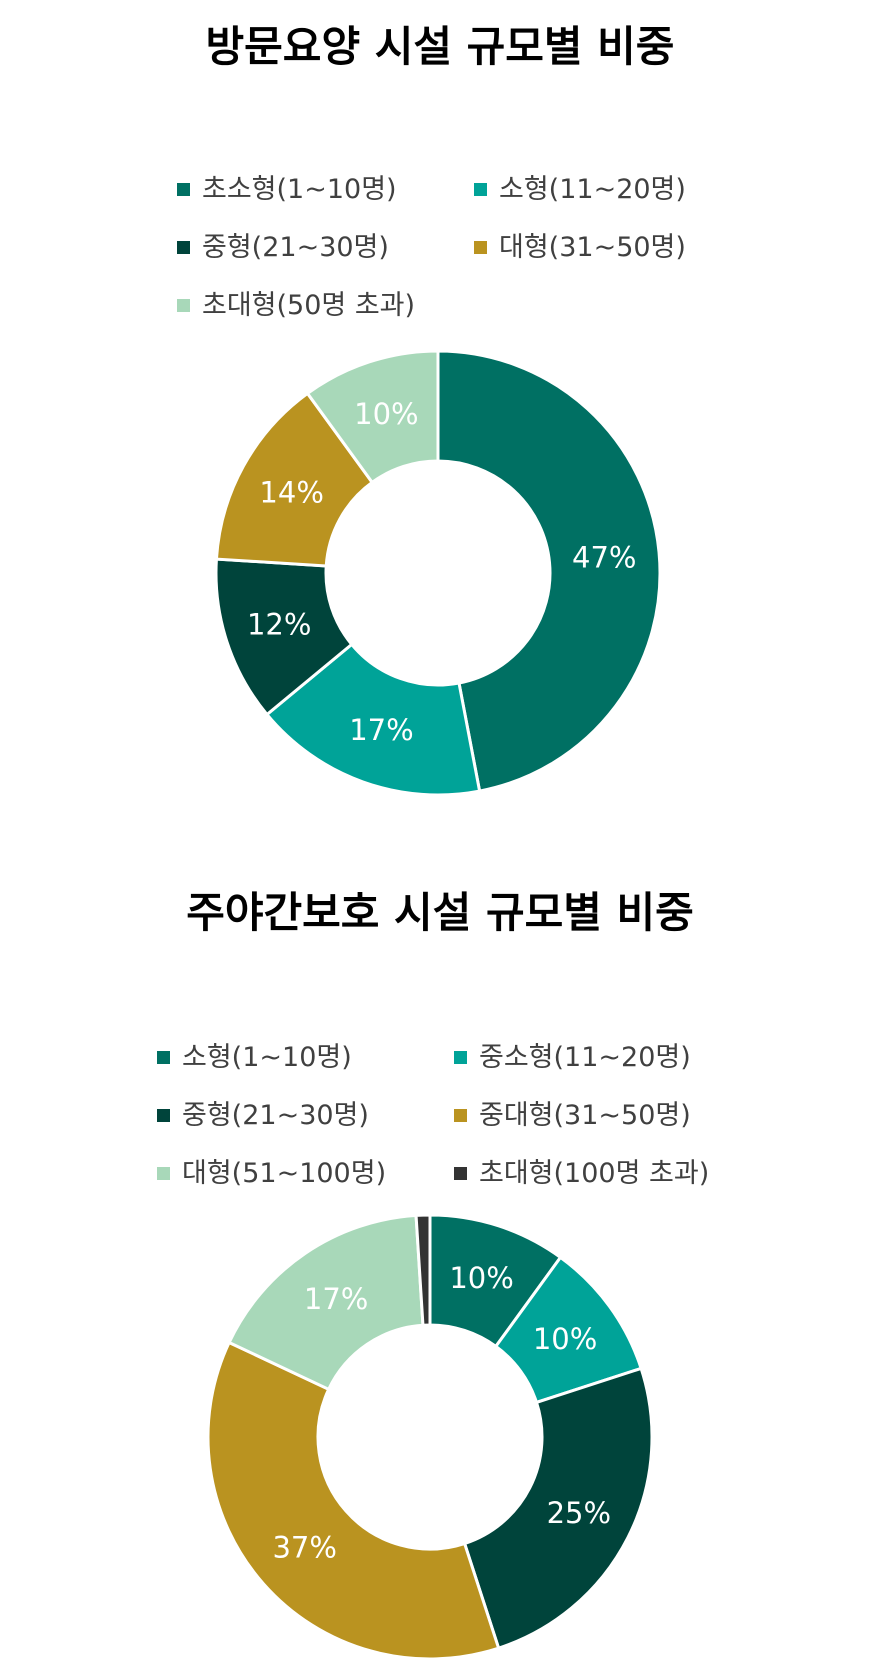  I want to click on legend-label: 중소형(11~20명), so click(585, 1057).